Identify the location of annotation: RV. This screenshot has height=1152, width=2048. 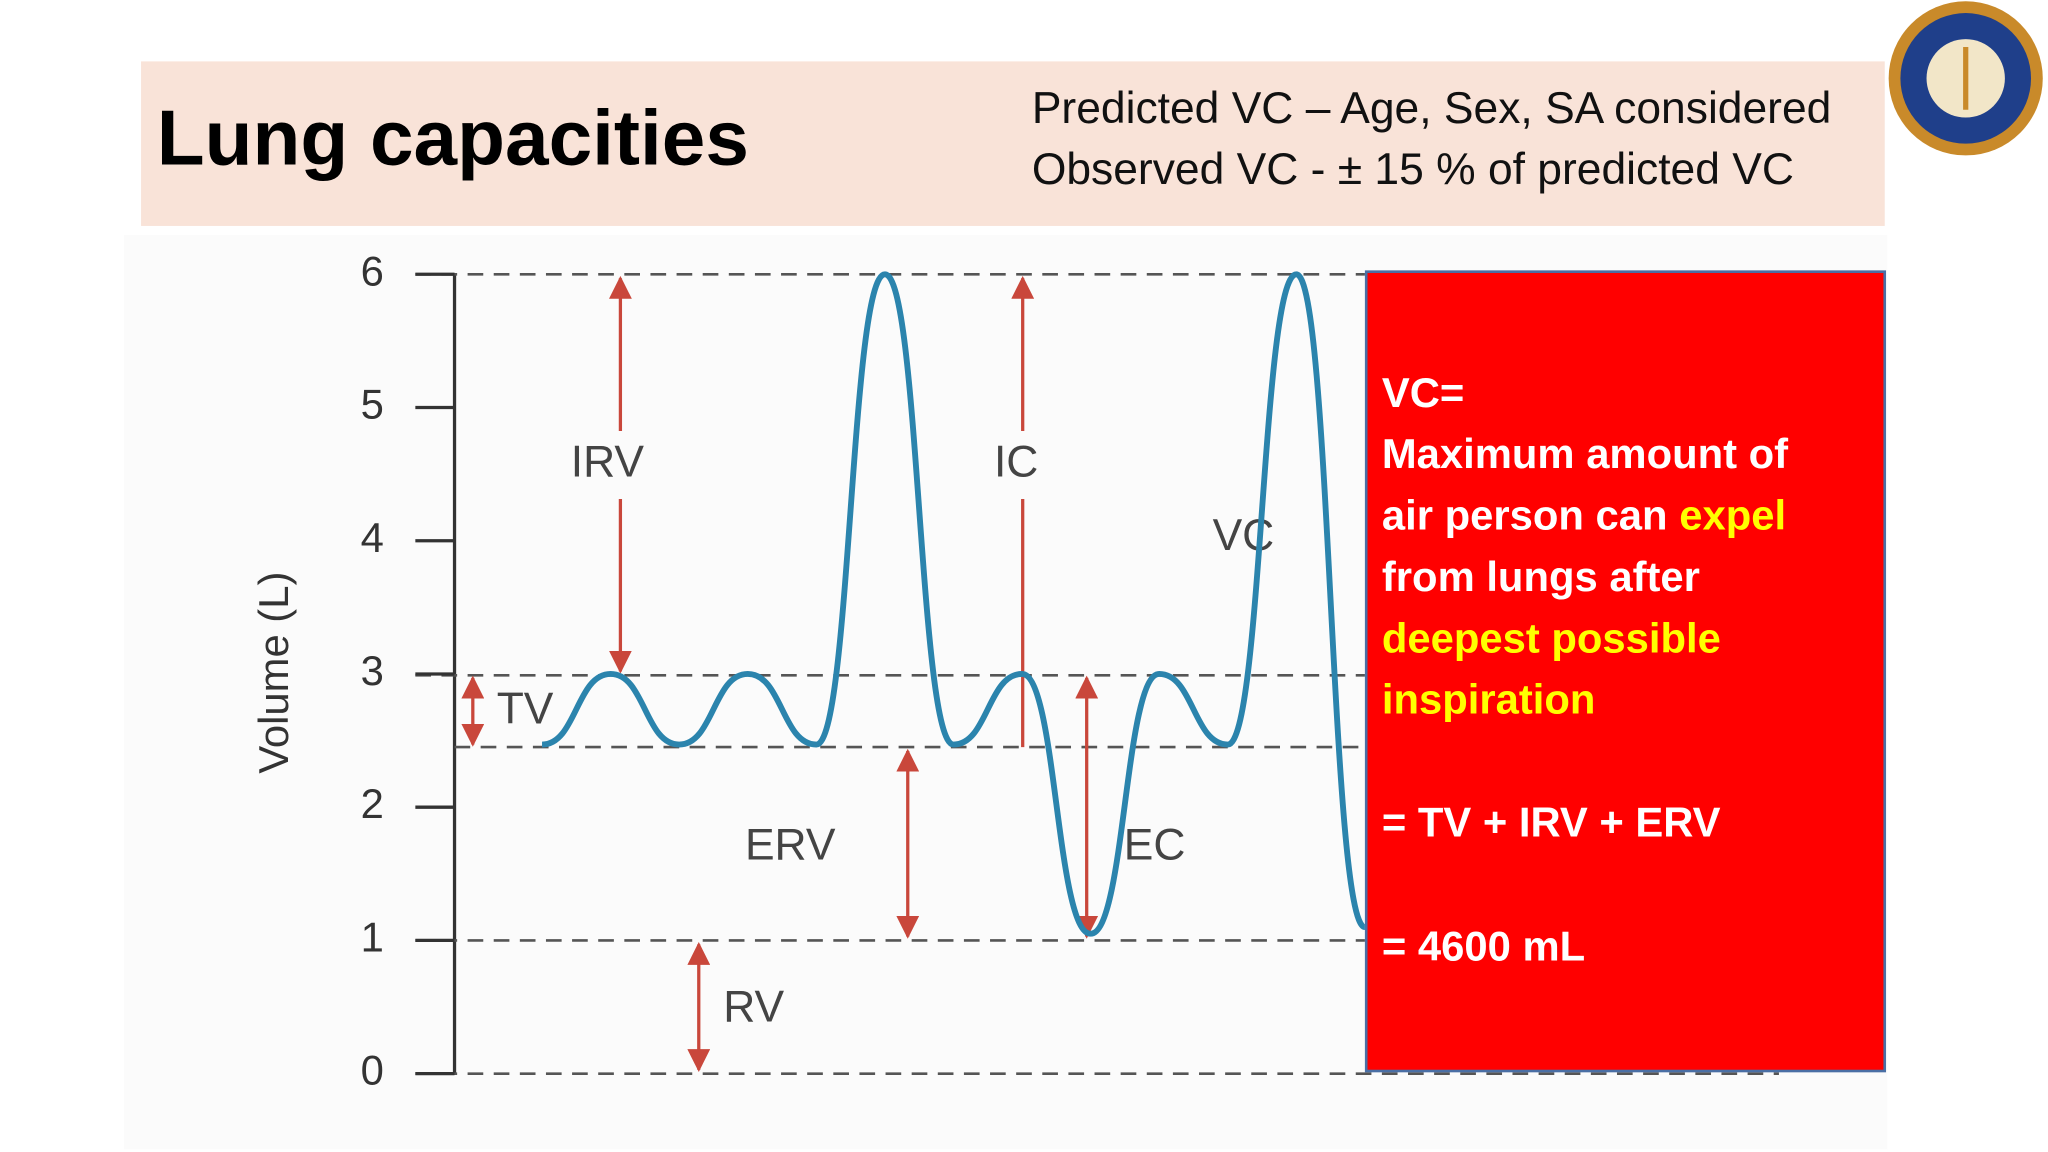
(753, 1006).